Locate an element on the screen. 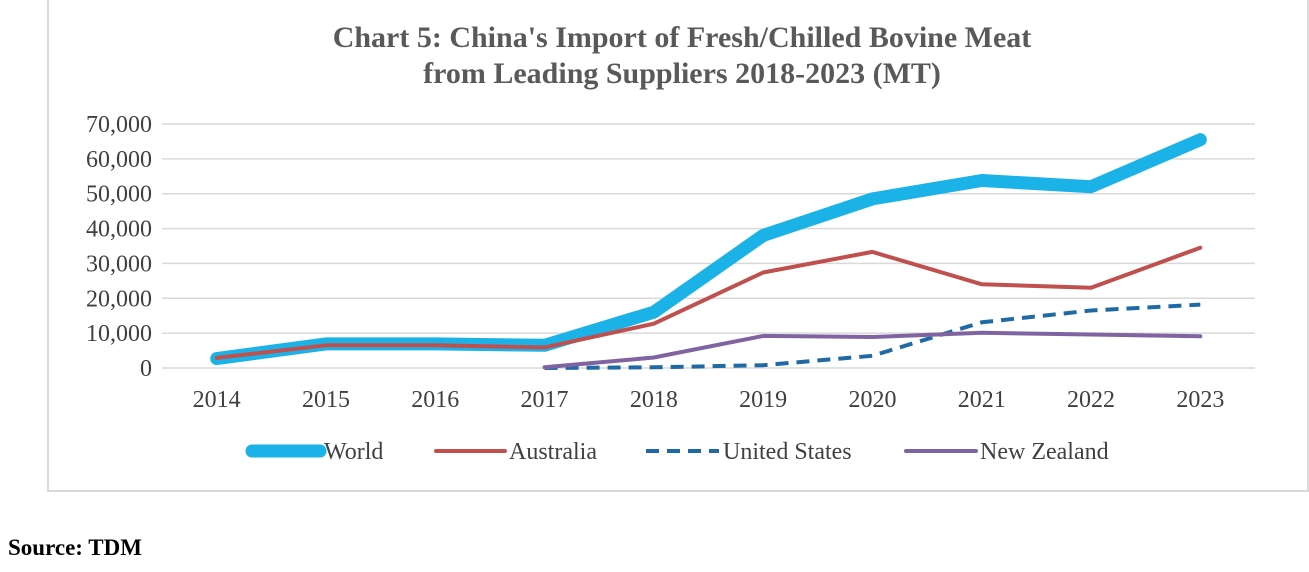  y-tick-label: 40,000 is located at coordinates (119, 230).